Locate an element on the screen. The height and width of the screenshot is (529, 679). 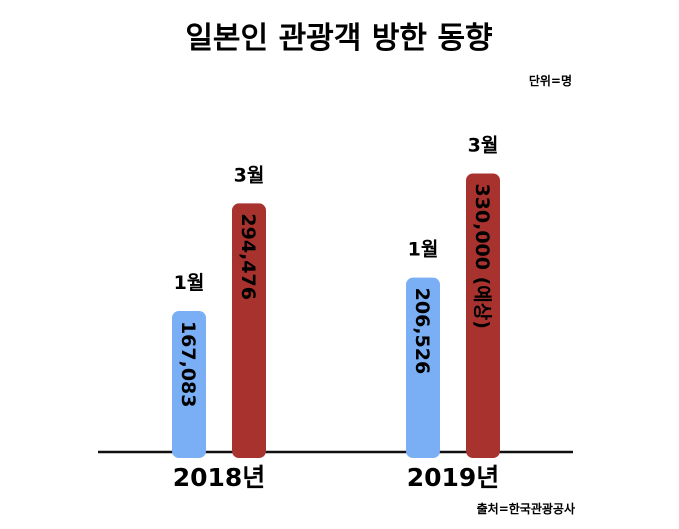
x-tick-label: 2018년 is located at coordinates (219, 477).